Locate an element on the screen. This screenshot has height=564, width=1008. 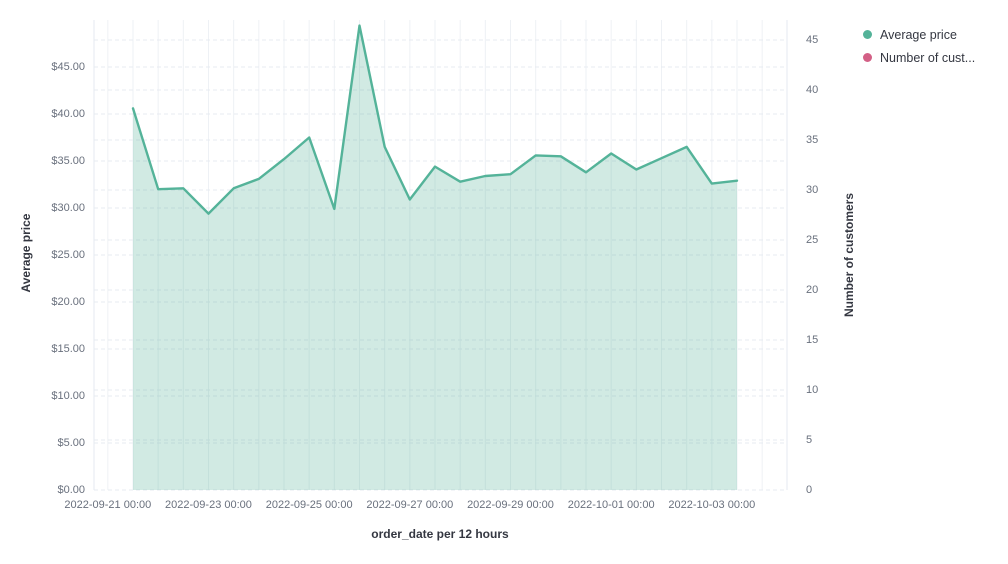
legend-label: Average price is located at coordinates (918, 34).